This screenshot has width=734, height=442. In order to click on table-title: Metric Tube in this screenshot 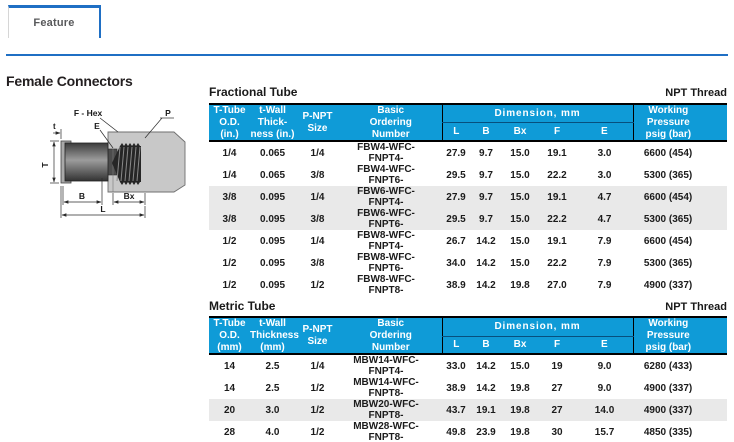, I will do `click(242, 306)`.